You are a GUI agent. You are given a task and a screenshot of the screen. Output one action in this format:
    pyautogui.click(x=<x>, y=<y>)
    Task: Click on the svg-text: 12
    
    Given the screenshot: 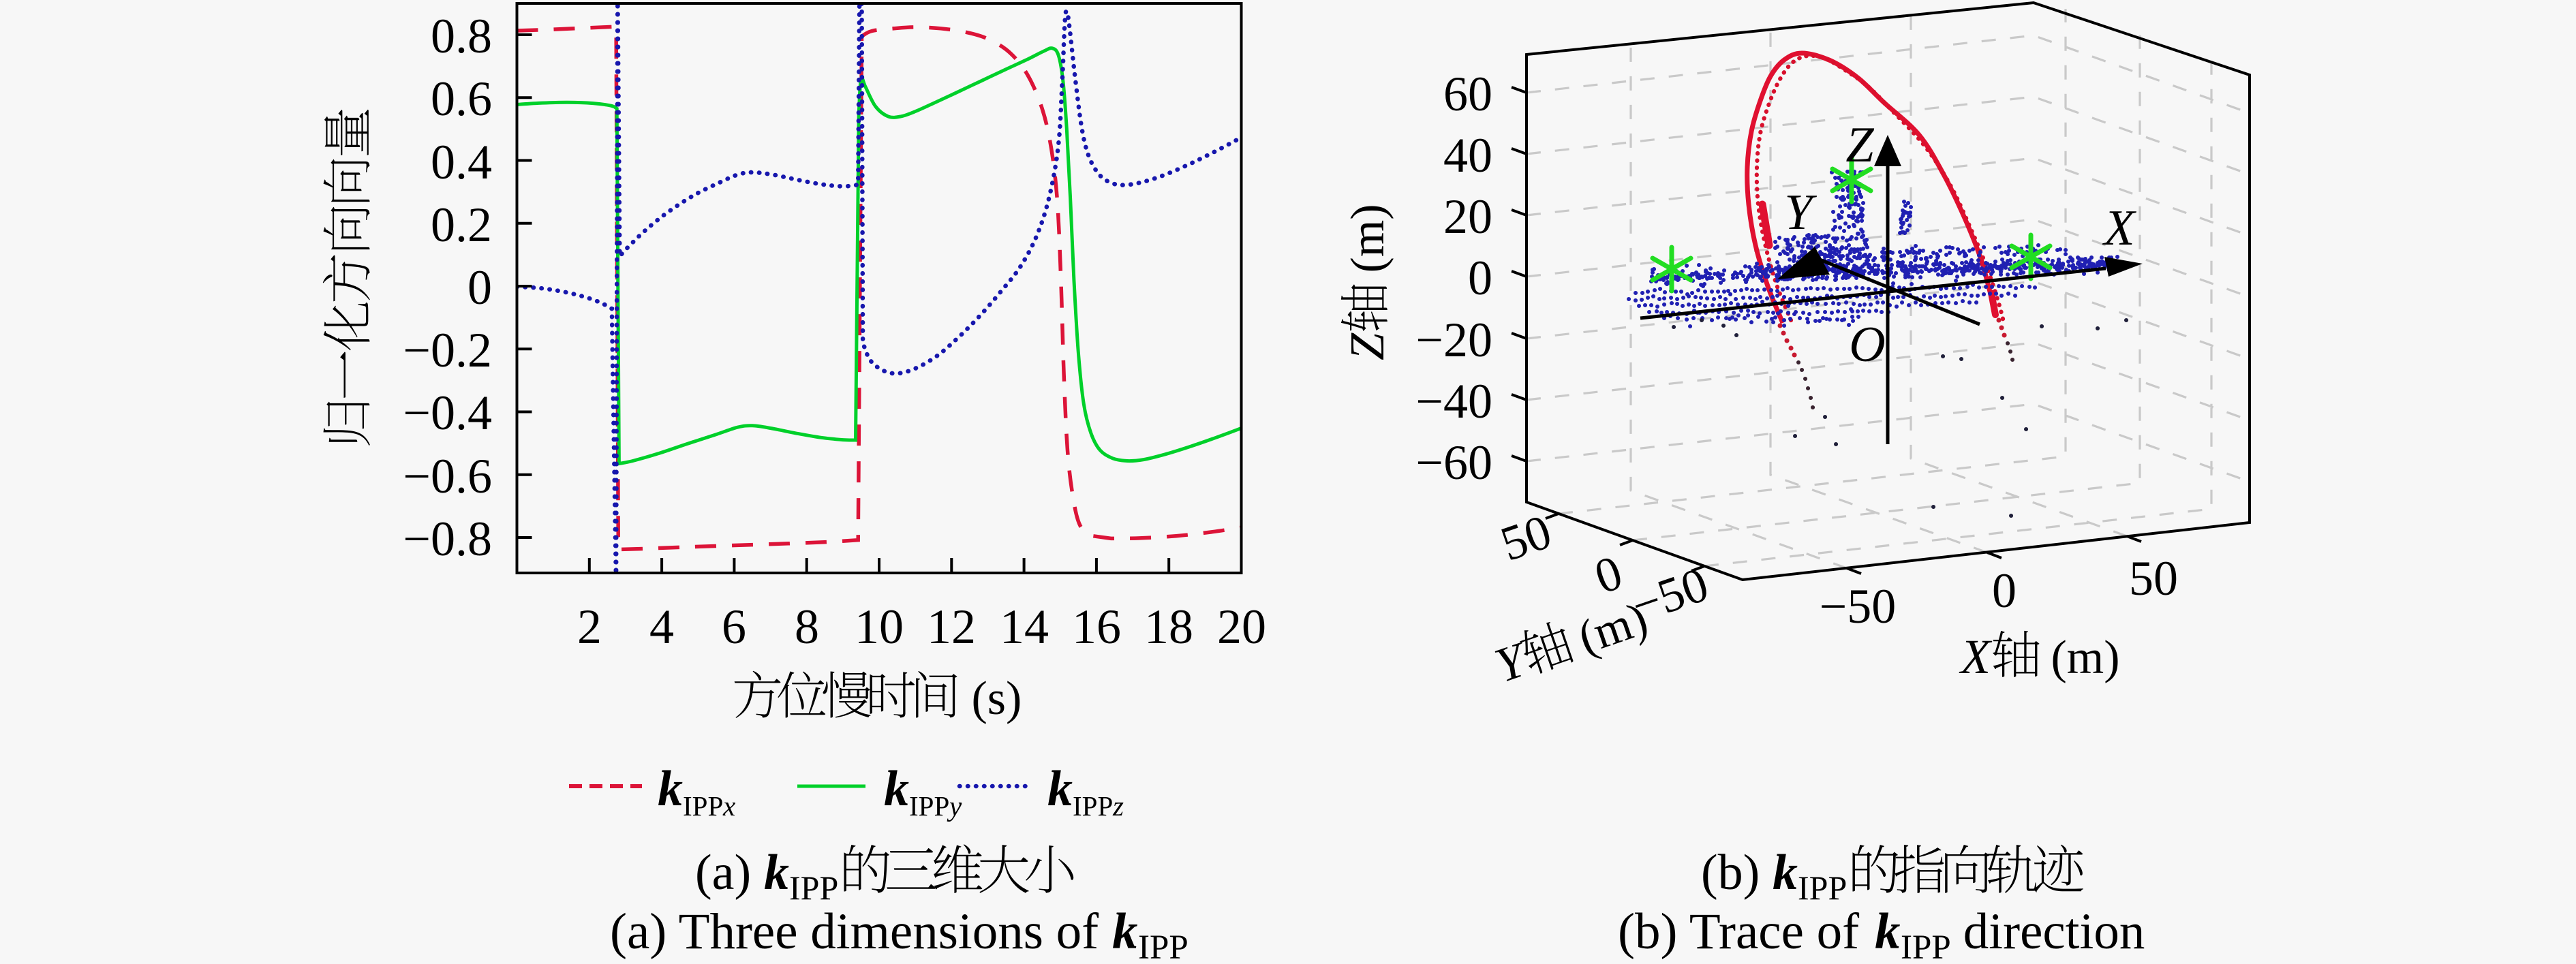 What is the action you would take?
    pyautogui.click(x=951, y=627)
    